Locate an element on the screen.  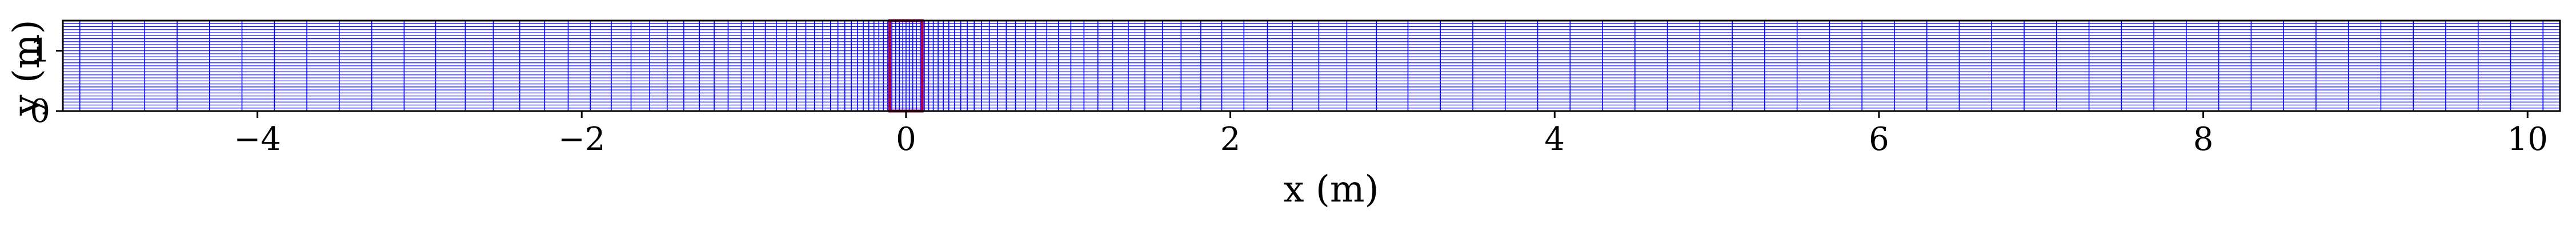
y-tick-label: 0 is located at coordinates (40, 111).